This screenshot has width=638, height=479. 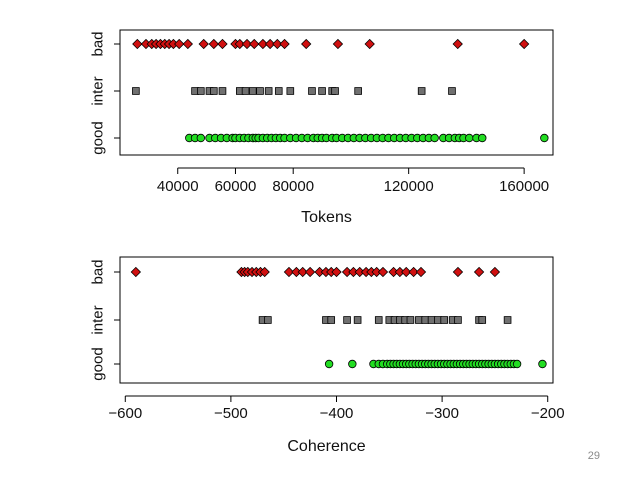 I want to click on x-tick-label: 60000, so click(x=236, y=186).